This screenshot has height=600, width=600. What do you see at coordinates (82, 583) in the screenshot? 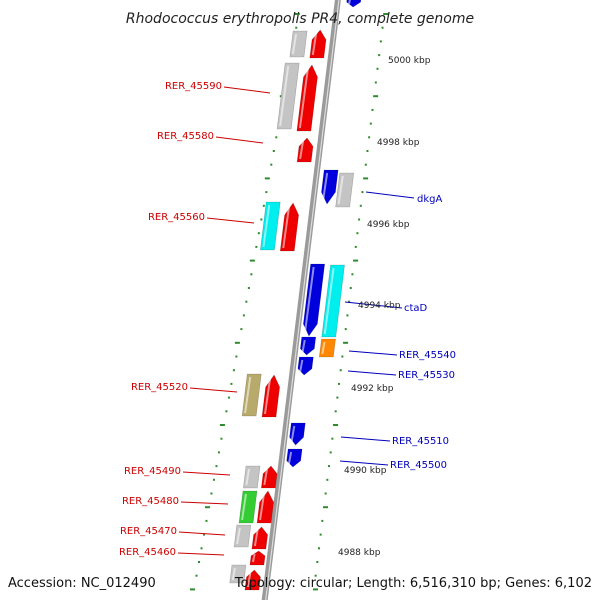
I see `accession-text: Accession: NC_012490` at bounding box center [82, 583].